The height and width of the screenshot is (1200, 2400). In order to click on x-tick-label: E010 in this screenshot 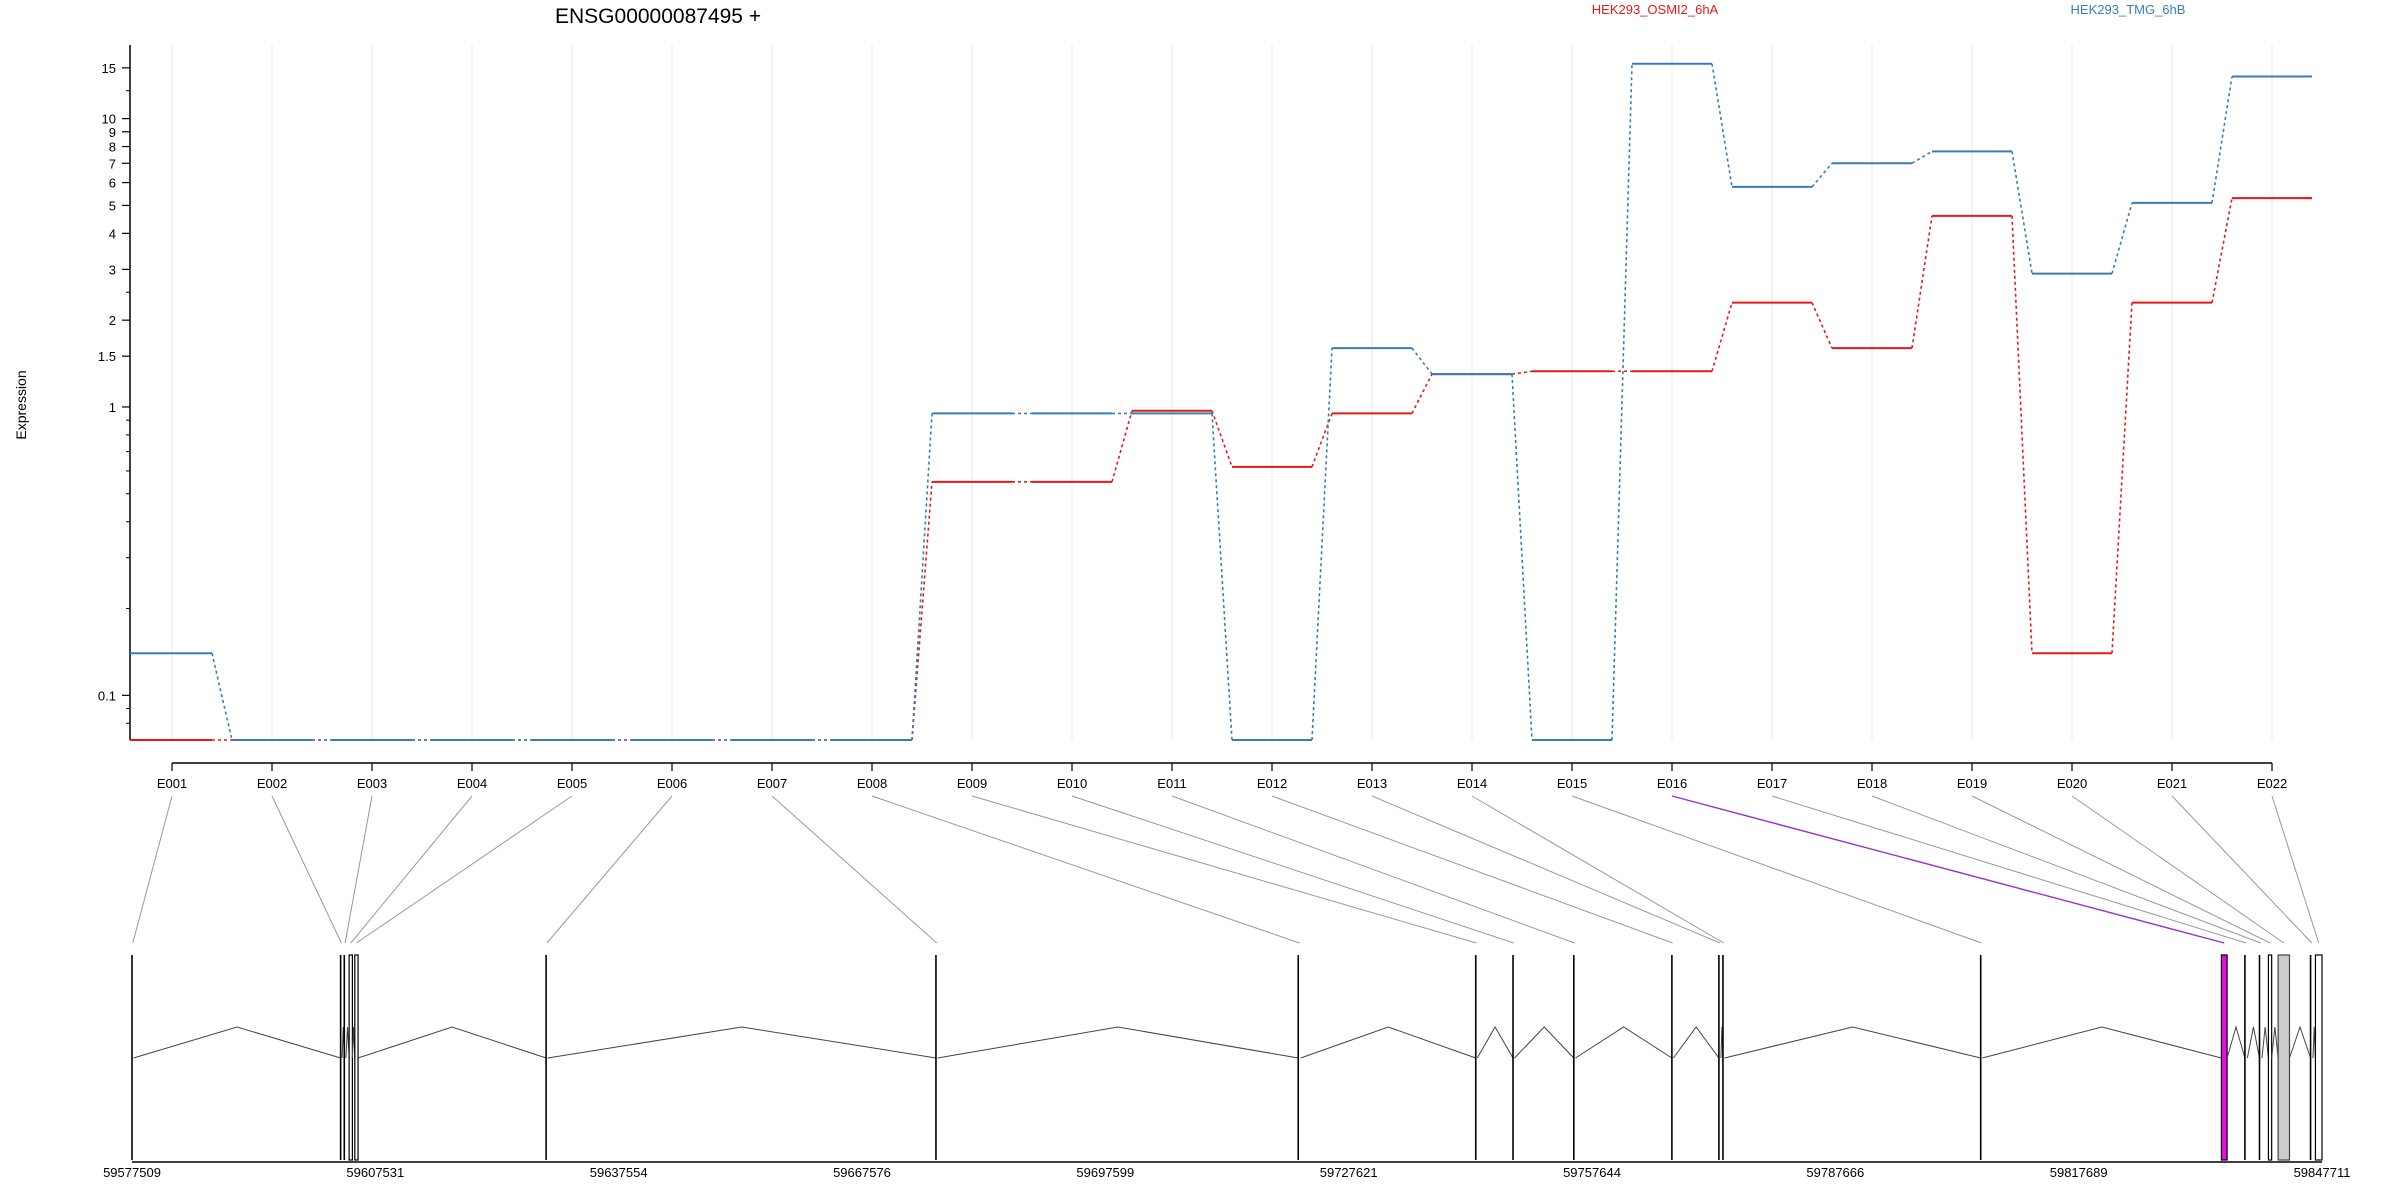, I will do `click(1072, 783)`.